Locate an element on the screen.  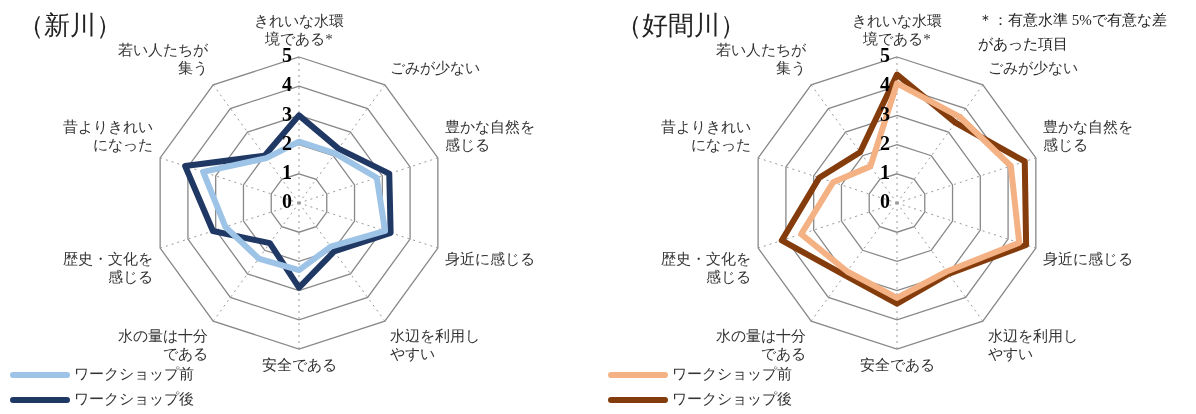
chart-title: （新川） is located at coordinates (70, 26).